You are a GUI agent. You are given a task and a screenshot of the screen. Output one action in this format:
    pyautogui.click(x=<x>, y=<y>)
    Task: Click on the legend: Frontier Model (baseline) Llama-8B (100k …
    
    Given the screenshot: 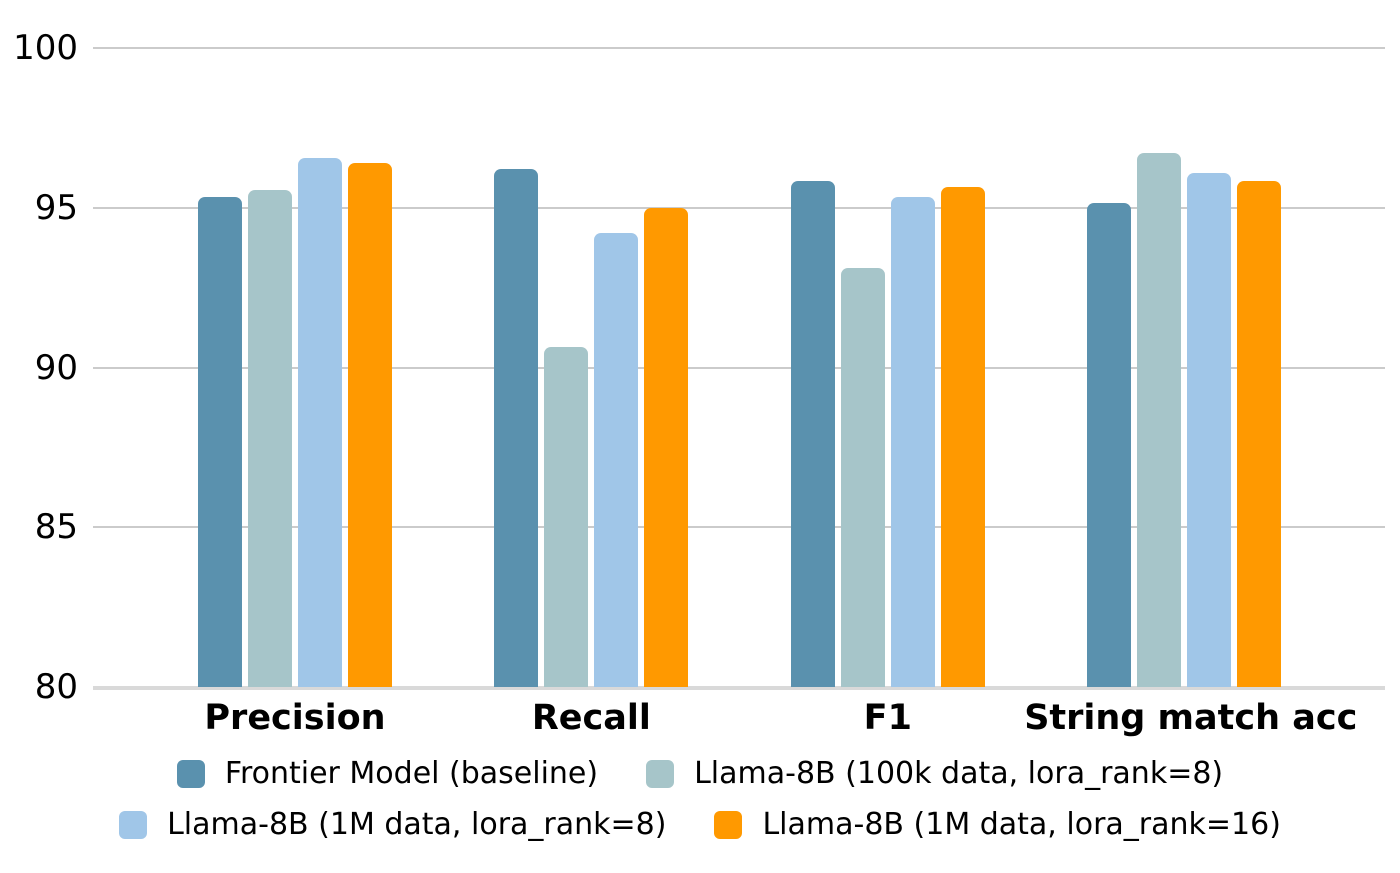 What is the action you would take?
    pyautogui.click(x=700, y=799)
    